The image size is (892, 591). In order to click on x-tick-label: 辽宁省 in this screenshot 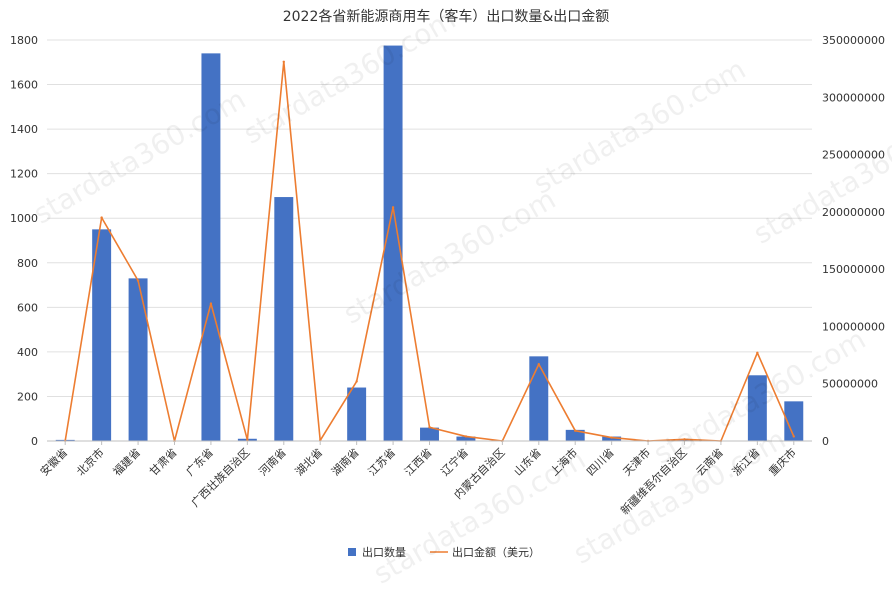, I will do `click(454, 461)`.